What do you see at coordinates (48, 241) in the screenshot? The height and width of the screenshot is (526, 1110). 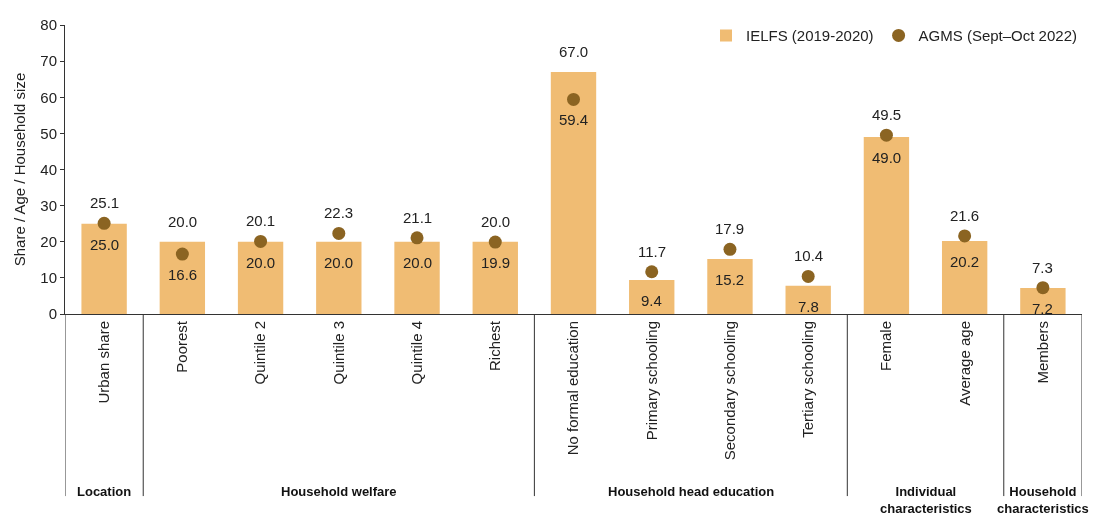 I see `y-tick-label: 20` at bounding box center [48, 241].